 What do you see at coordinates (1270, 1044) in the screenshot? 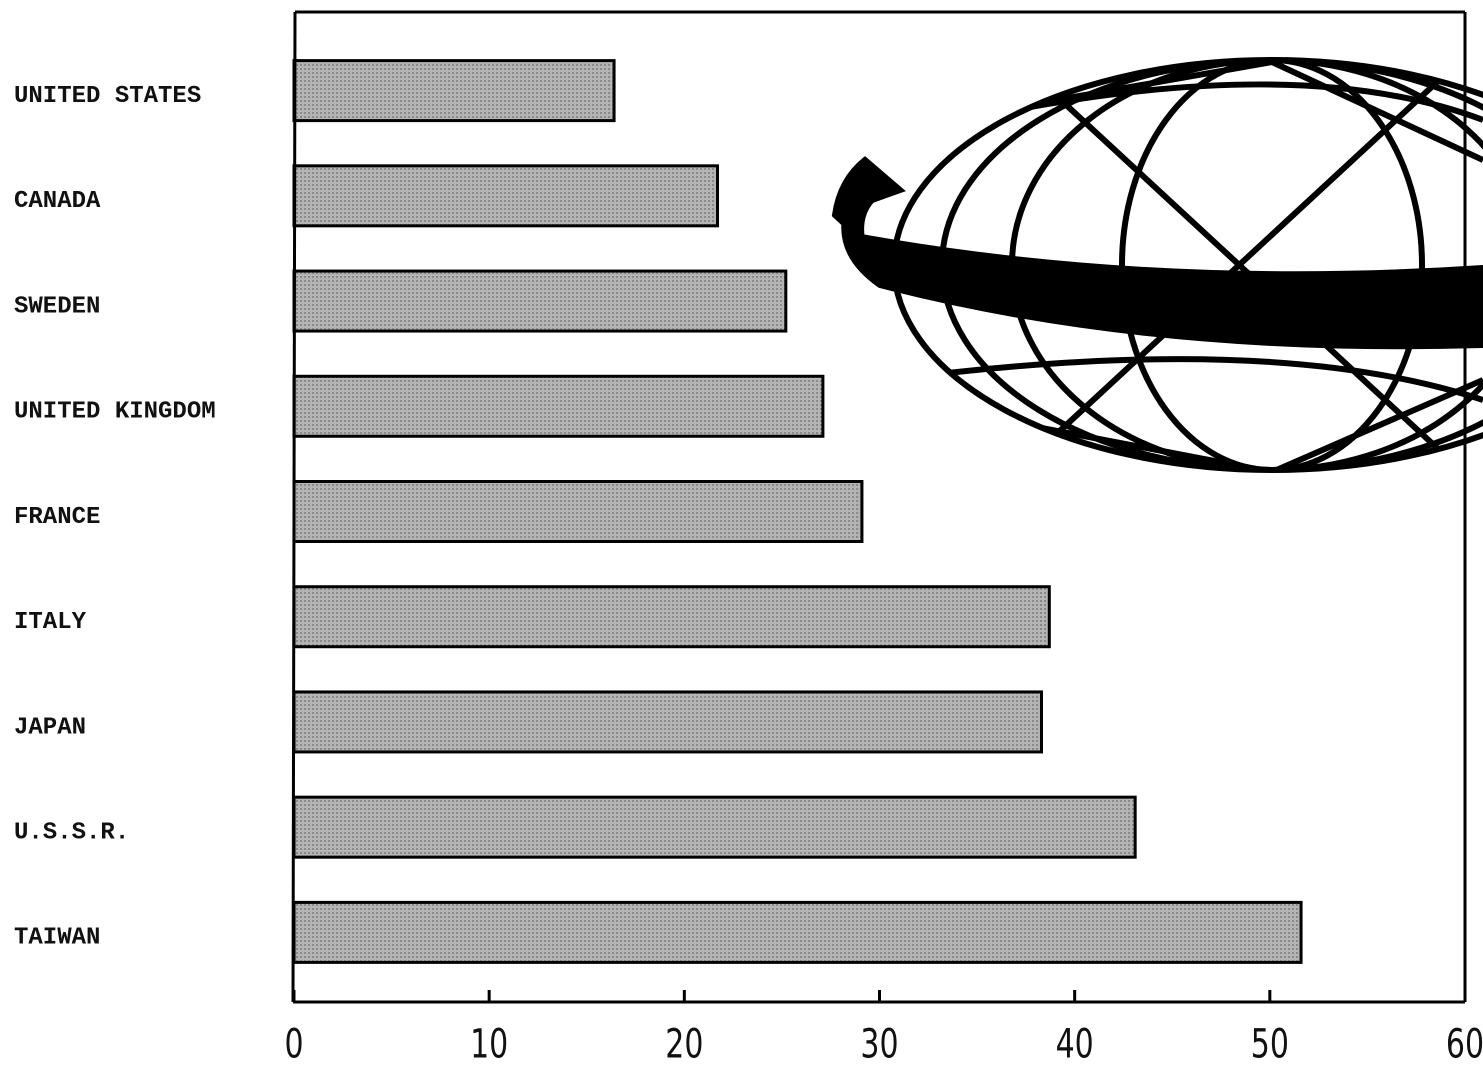
I see `x-tick-label: 50` at bounding box center [1270, 1044].